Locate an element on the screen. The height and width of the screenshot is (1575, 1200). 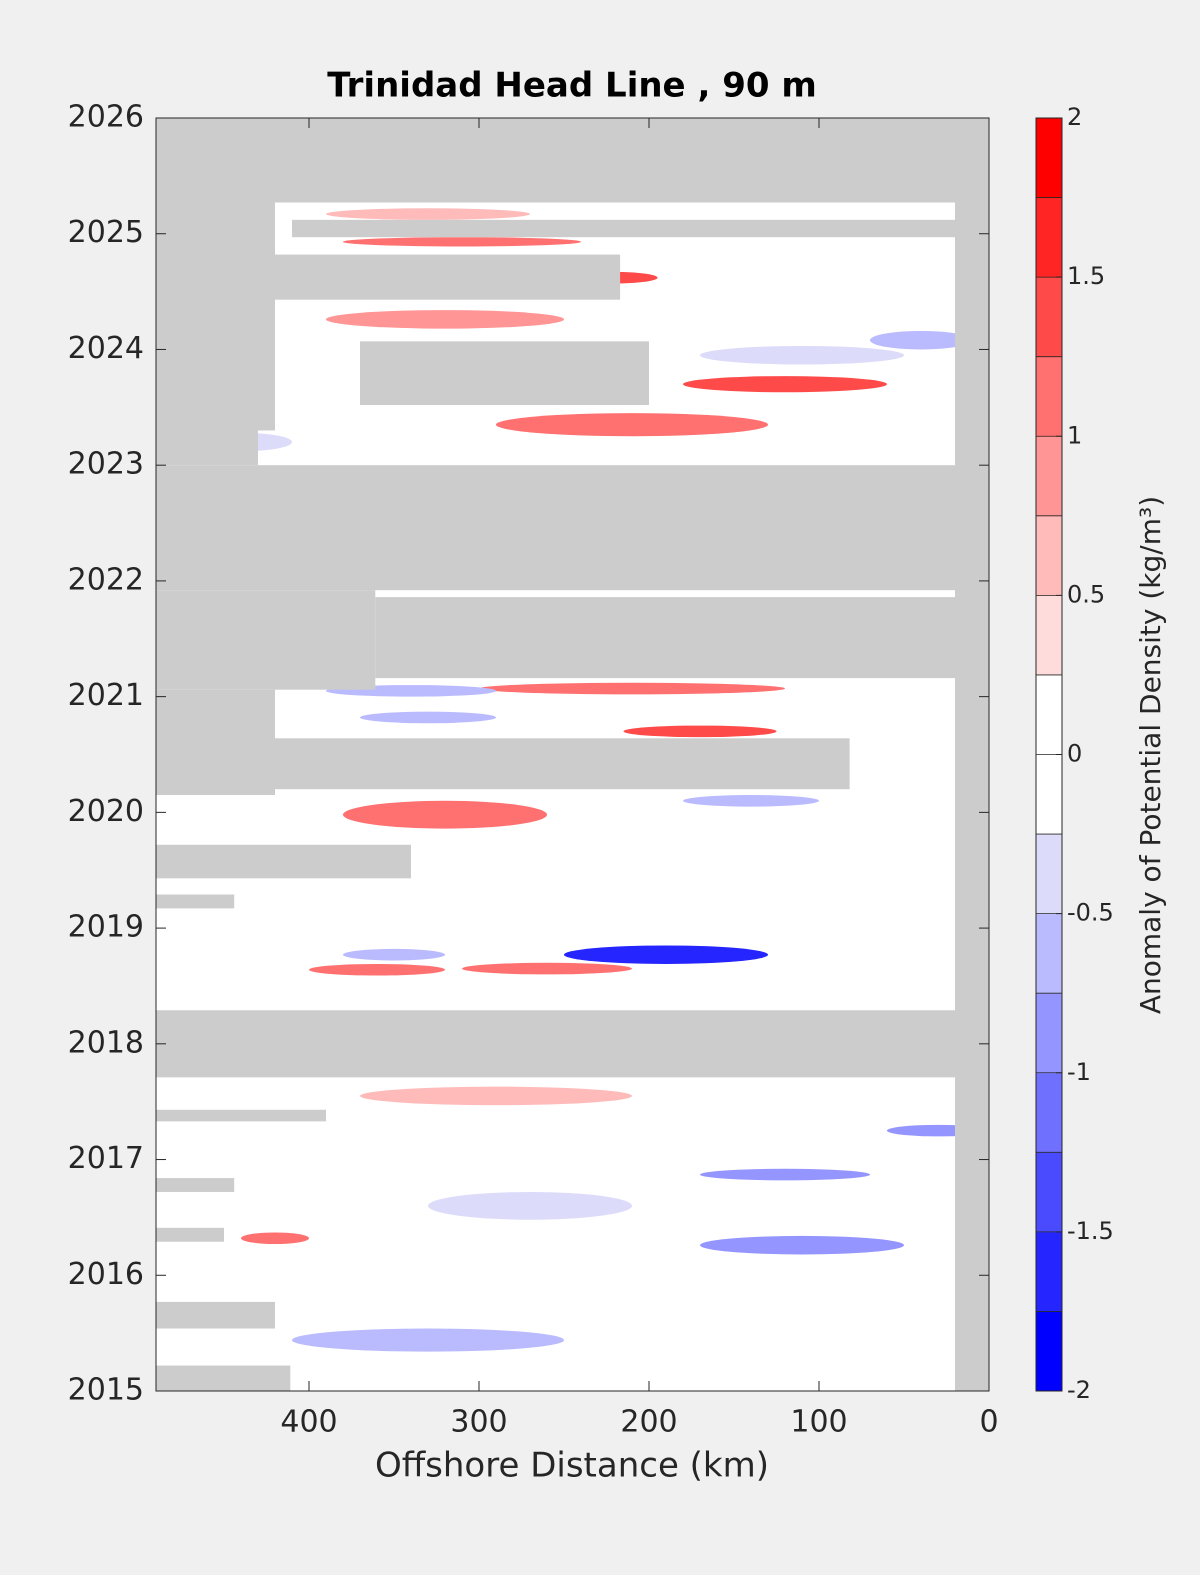
x-axis-label: Offshore Distance (km) is located at coordinates (572, 1466).